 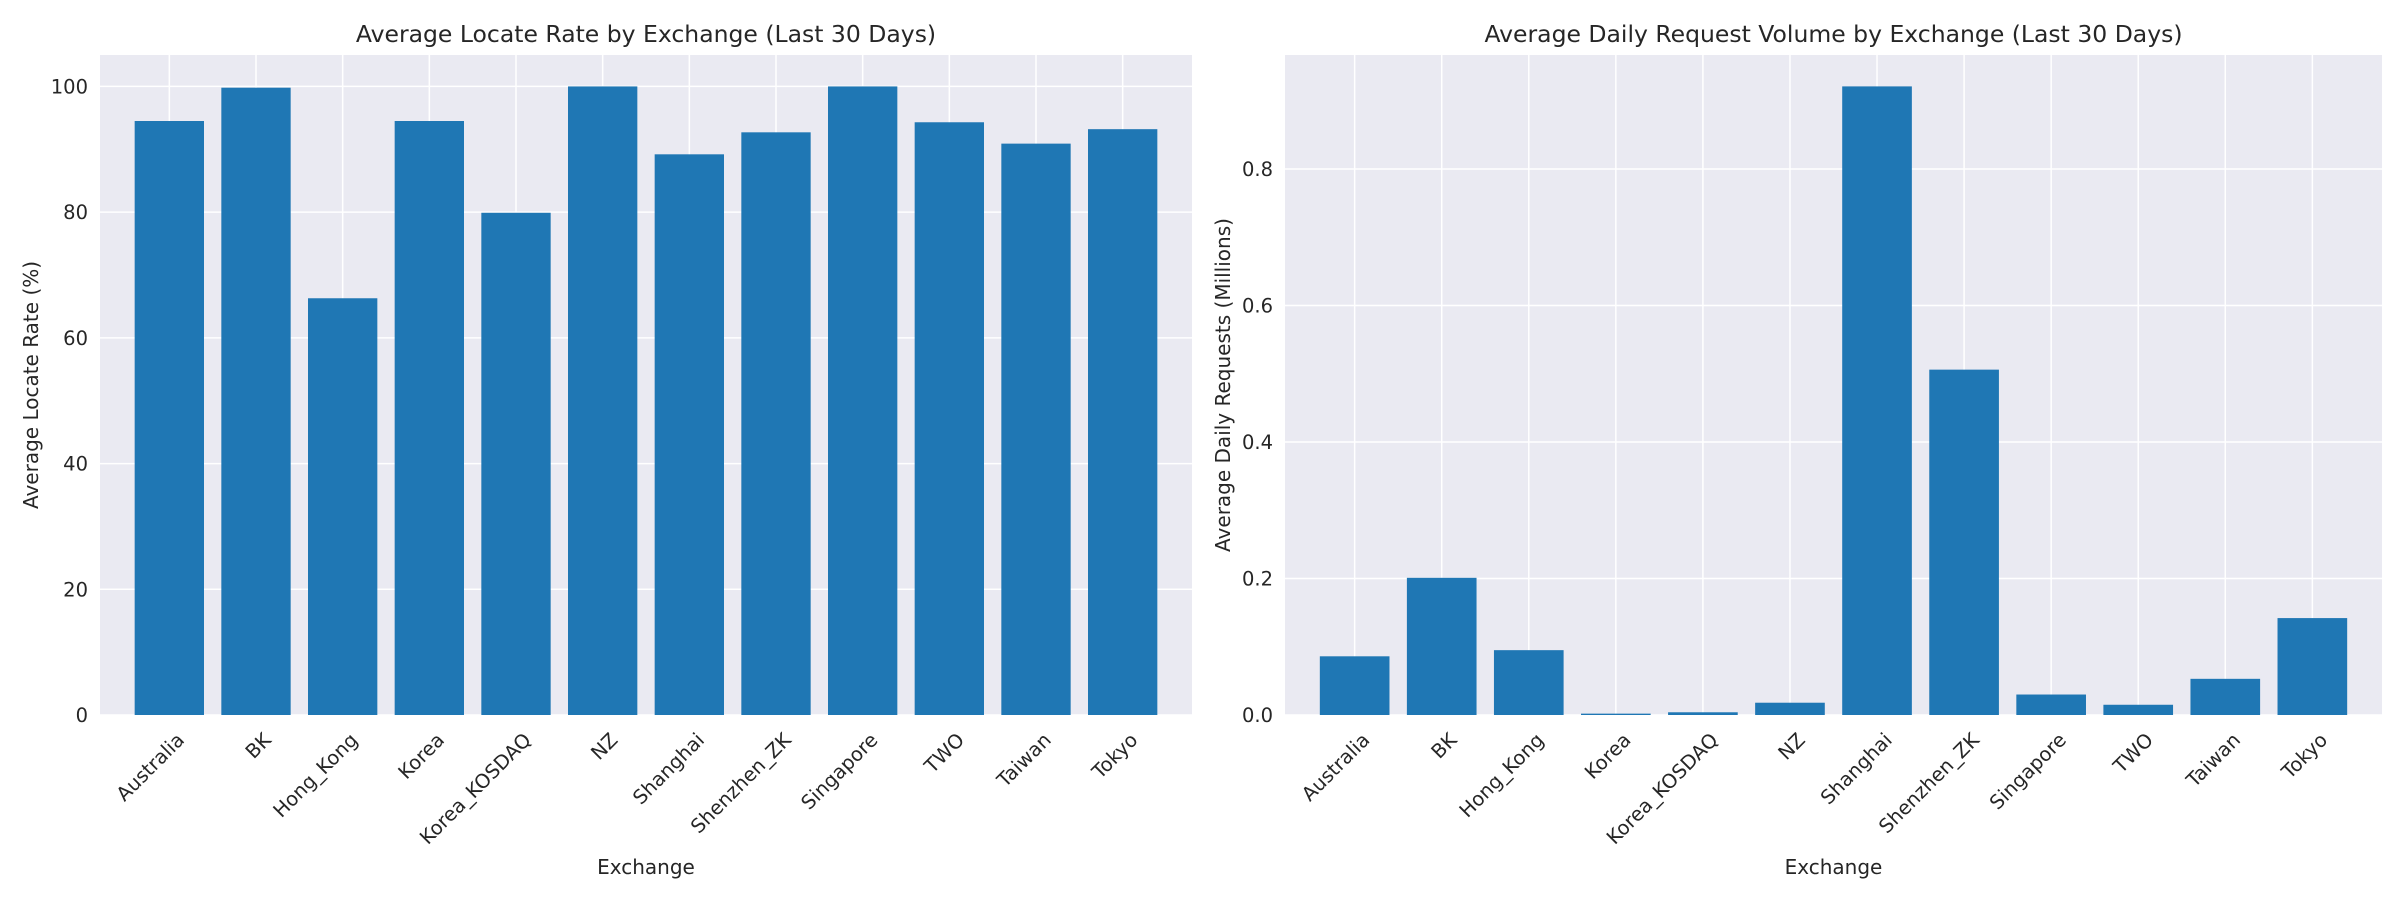 What do you see at coordinates (75, 589) in the screenshot?
I see `locate-rate-y-tick-label: 20` at bounding box center [75, 589].